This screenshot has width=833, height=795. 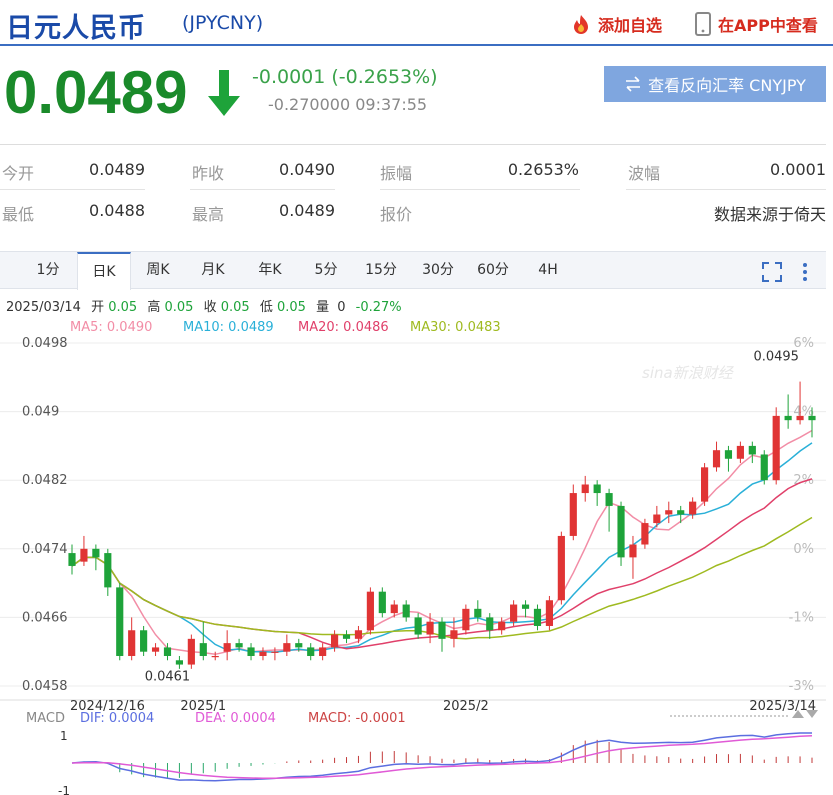 I want to click on tab-monthly: 月K, so click(x=213, y=270).